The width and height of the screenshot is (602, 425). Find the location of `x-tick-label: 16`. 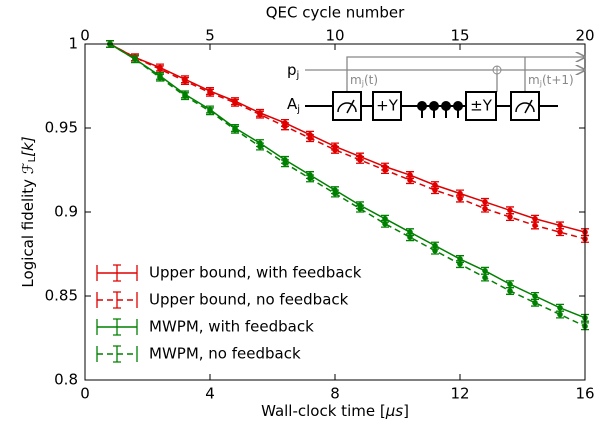

x-tick-label: 16 is located at coordinates (584, 394).